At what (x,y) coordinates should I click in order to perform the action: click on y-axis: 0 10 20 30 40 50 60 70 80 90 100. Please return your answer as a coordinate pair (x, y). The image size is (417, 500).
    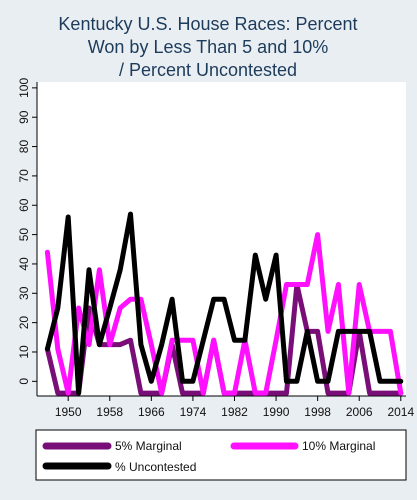
    Looking at the image, I should click on (27, 237).